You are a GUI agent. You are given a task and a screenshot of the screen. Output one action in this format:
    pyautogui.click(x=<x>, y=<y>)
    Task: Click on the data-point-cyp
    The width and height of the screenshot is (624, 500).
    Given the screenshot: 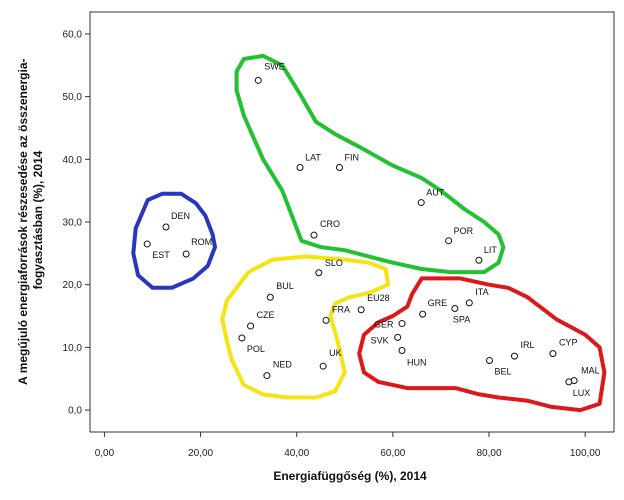 What is the action you would take?
    pyautogui.click(x=553, y=354)
    